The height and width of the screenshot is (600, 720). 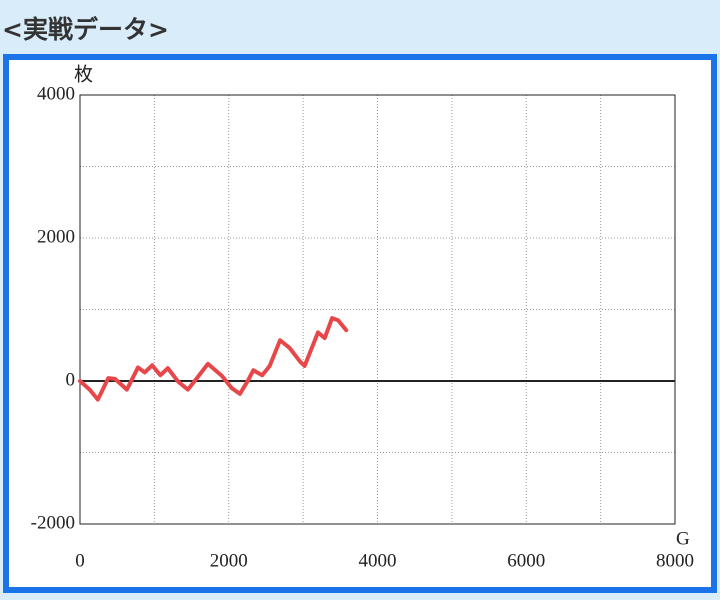 I want to click on header-title: <実戦データ>, so click(x=85, y=29).